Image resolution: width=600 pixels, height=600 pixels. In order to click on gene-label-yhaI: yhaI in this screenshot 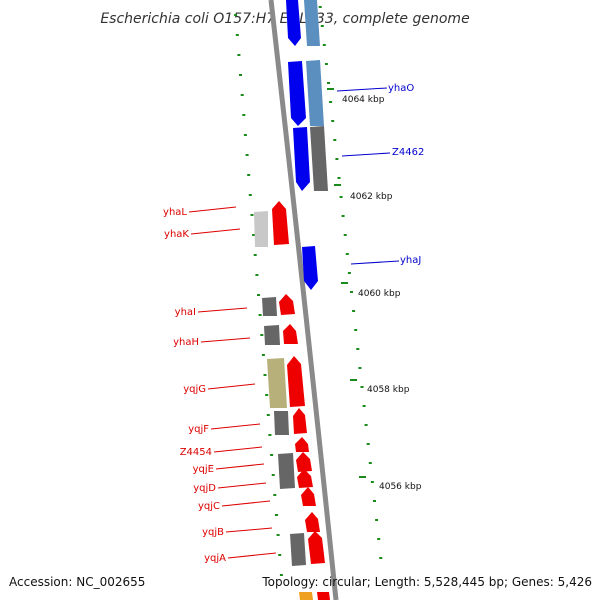, I will do `click(211, 312)`.